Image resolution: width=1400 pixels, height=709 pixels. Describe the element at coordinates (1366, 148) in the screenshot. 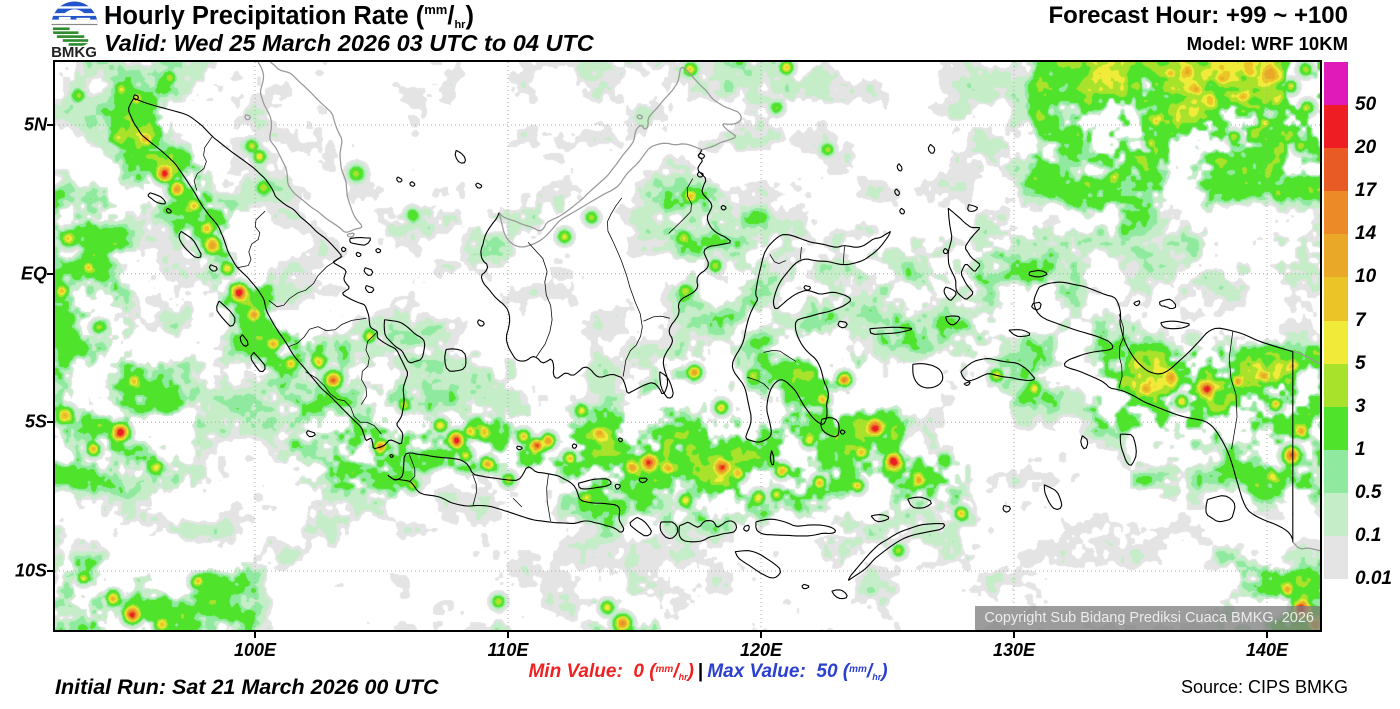

I see `colorbar-label: 20` at that location.